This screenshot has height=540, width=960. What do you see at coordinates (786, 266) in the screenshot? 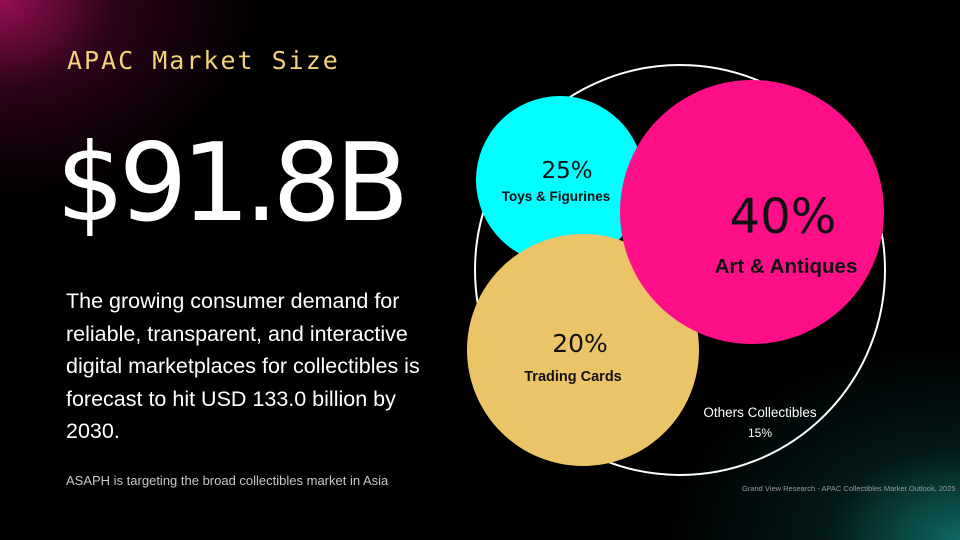
I see `art-label: Art & Antiques` at bounding box center [786, 266].